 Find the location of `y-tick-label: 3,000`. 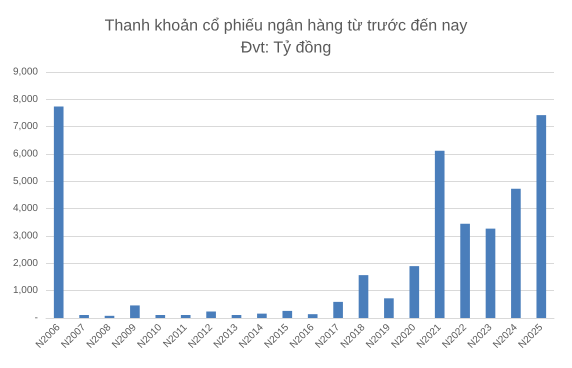

y-tick-label: 3,000 is located at coordinates (25, 236).